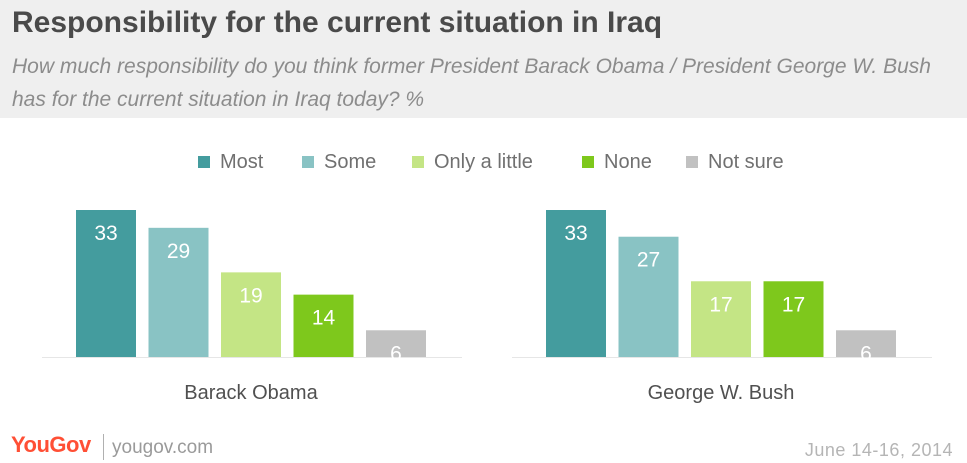 This screenshot has width=967, height=463. I want to click on category-label: Barack Obama, so click(251, 393).